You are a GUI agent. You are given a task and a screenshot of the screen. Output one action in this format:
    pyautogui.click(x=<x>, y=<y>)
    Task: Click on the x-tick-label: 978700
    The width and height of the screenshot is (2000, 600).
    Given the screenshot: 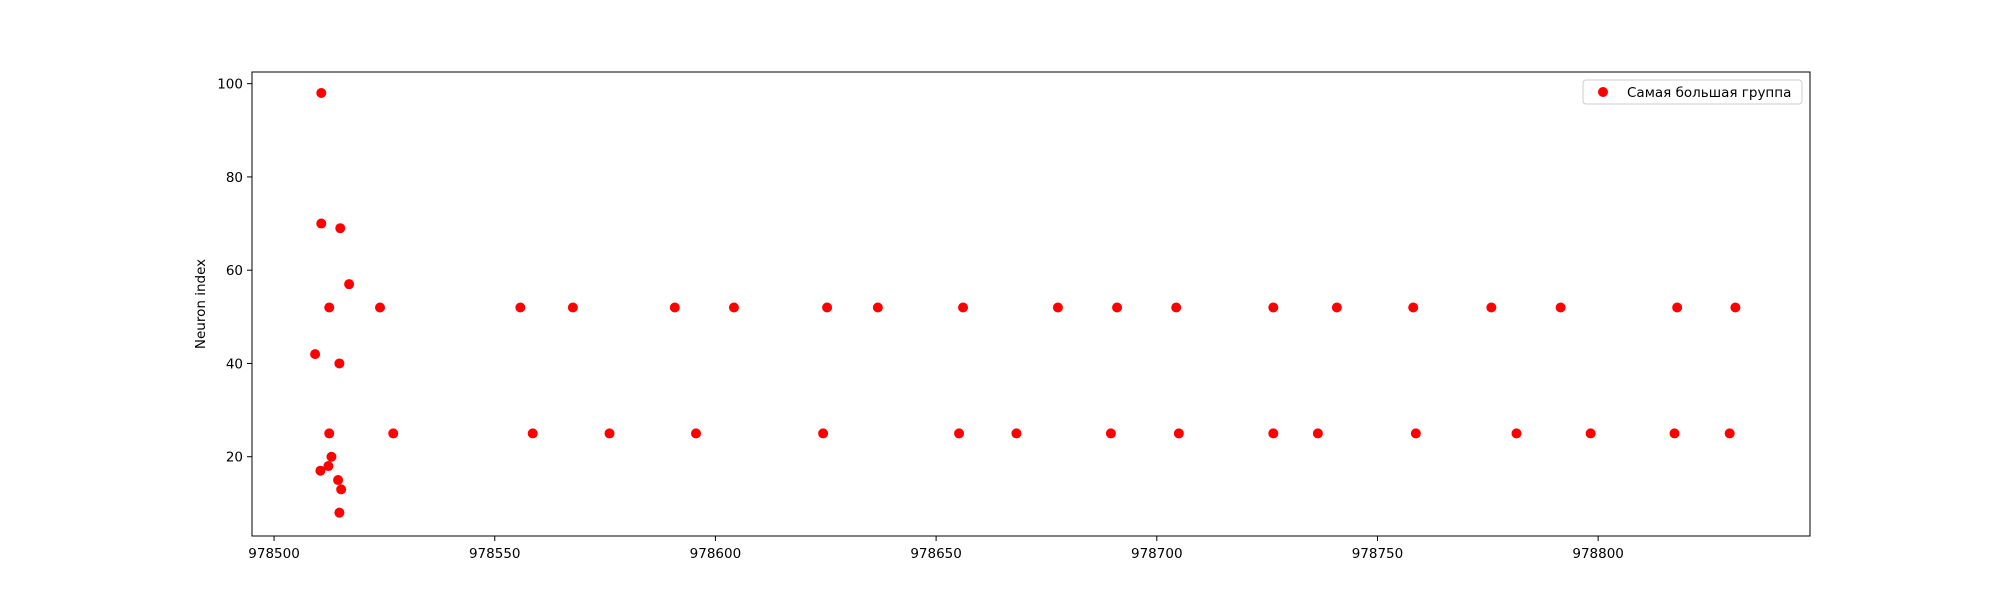 What is the action you would take?
    pyautogui.click(x=1157, y=554)
    